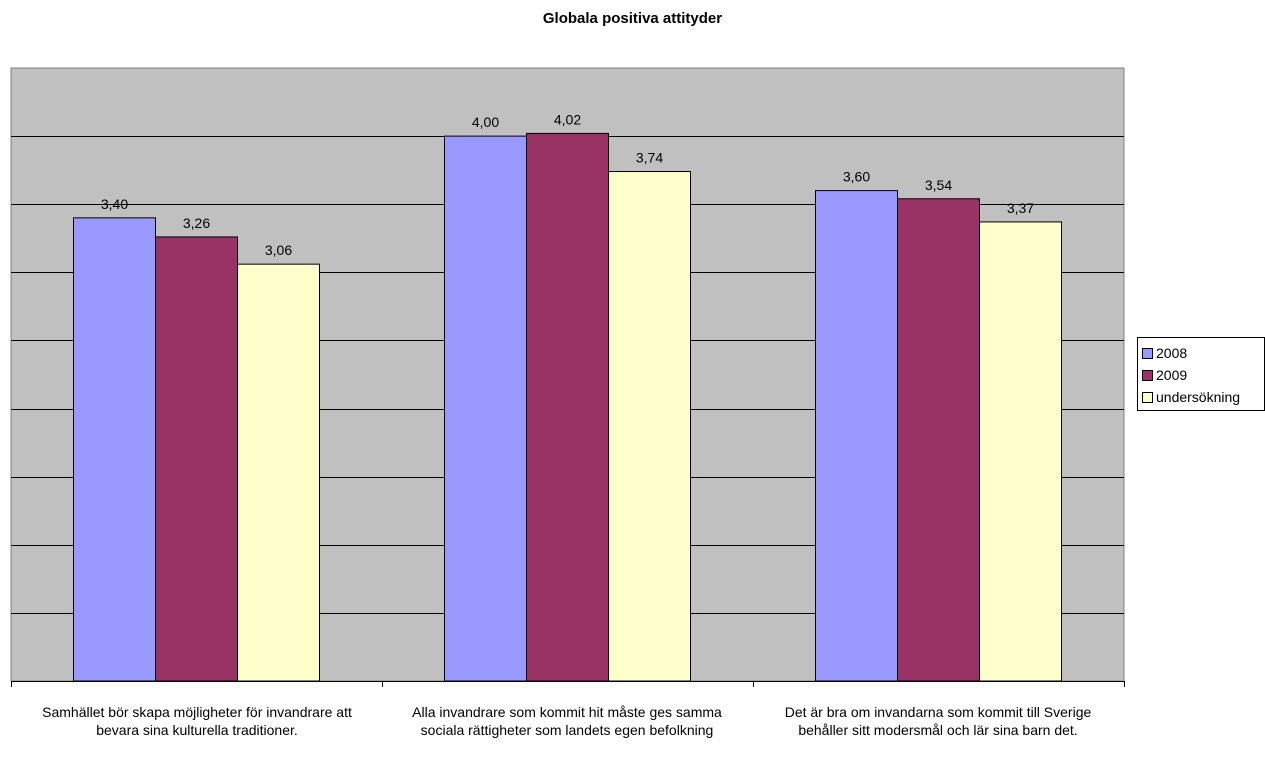  I want to click on bar-undersökning-1, so click(278, 472).